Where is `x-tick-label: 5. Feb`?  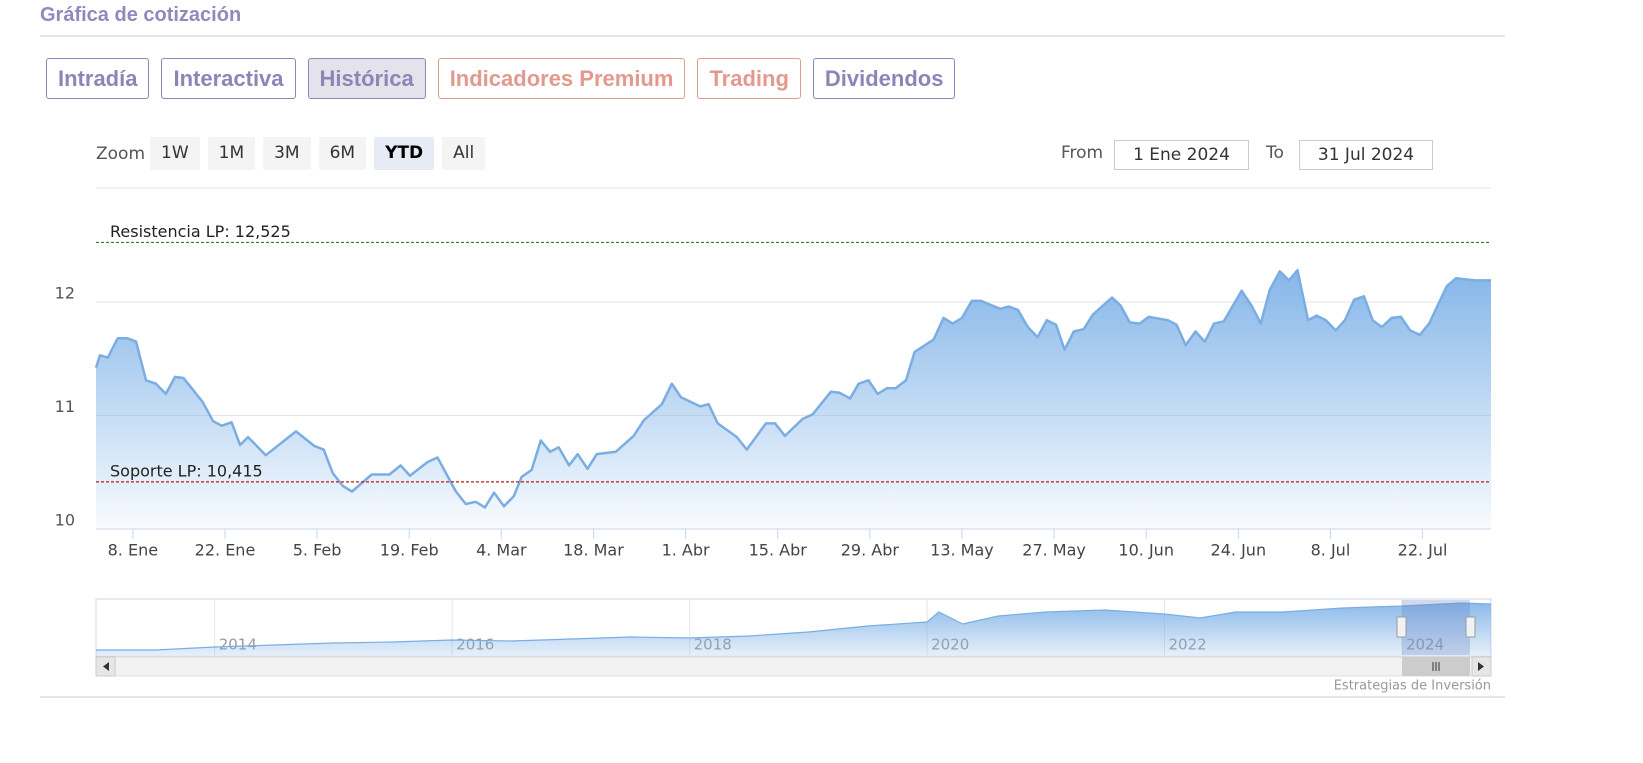 x-tick-label: 5. Feb is located at coordinates (317, 550).